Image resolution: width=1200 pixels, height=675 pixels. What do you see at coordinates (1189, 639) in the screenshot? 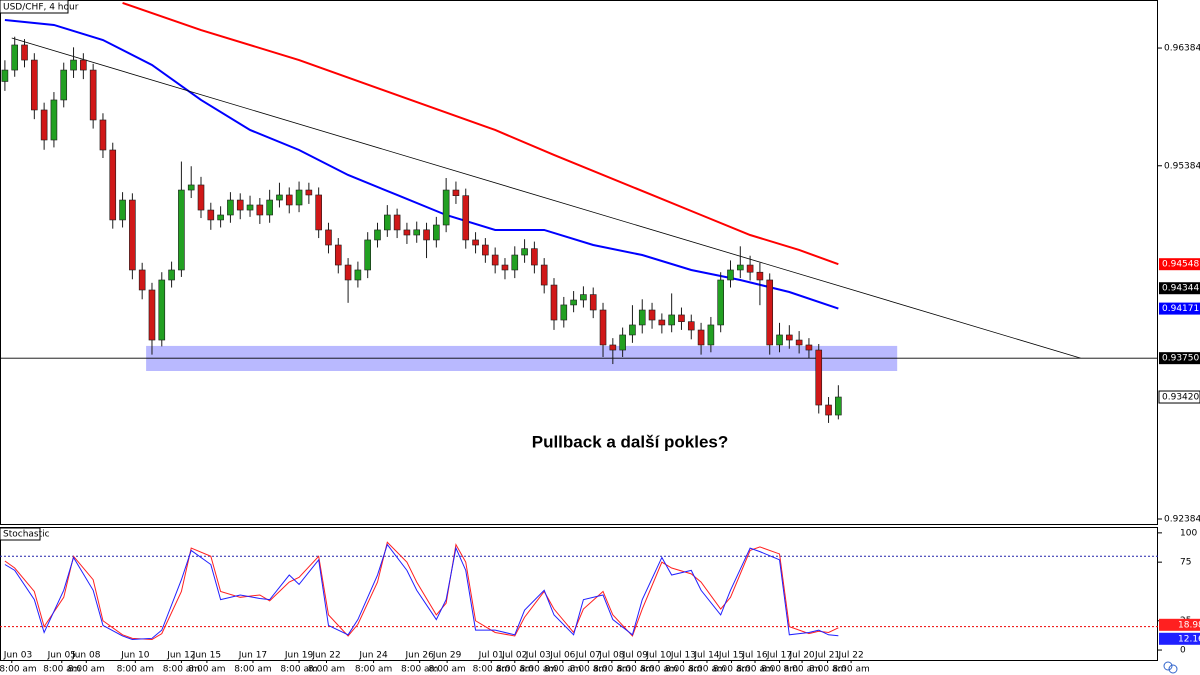
I see `stoch-value-label: 12.16` at bounding box center [1189, 639].